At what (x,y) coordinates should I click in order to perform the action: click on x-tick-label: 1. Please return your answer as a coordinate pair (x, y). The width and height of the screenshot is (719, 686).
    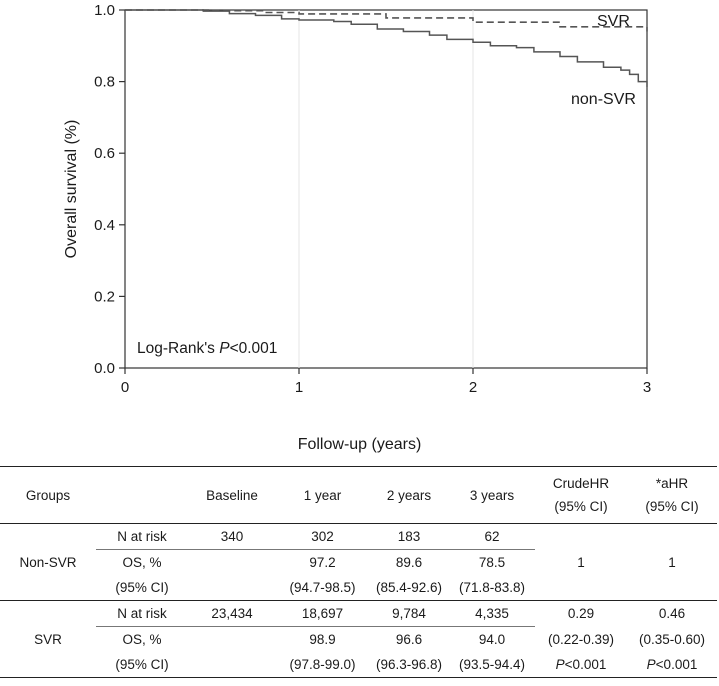
    Looking at the image, I should click on (299, 387).